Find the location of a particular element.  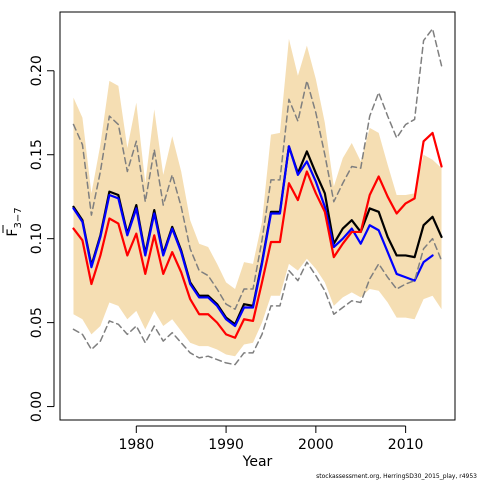

y-axis-title-base: F is located at coordinates (13, 233).